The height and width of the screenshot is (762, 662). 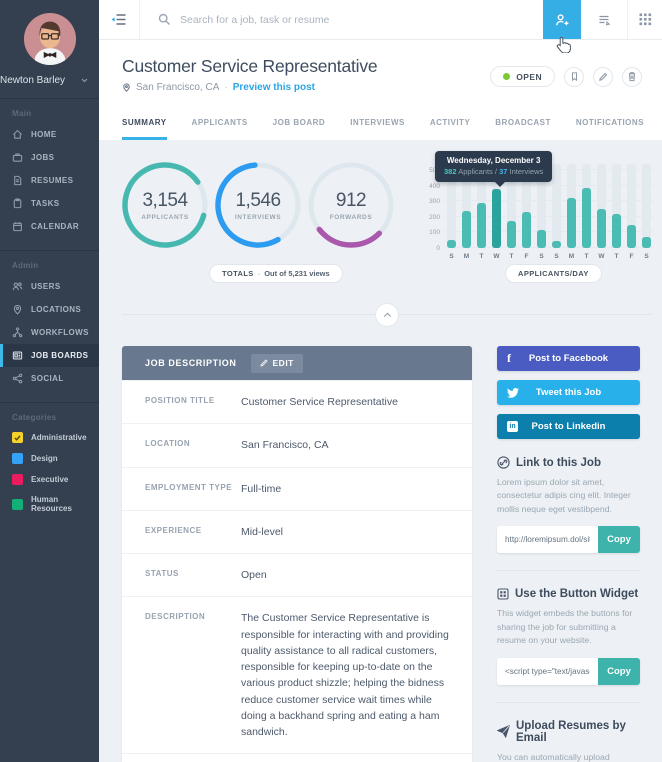 I want to click on queue-button, so click(x=604, y=19).